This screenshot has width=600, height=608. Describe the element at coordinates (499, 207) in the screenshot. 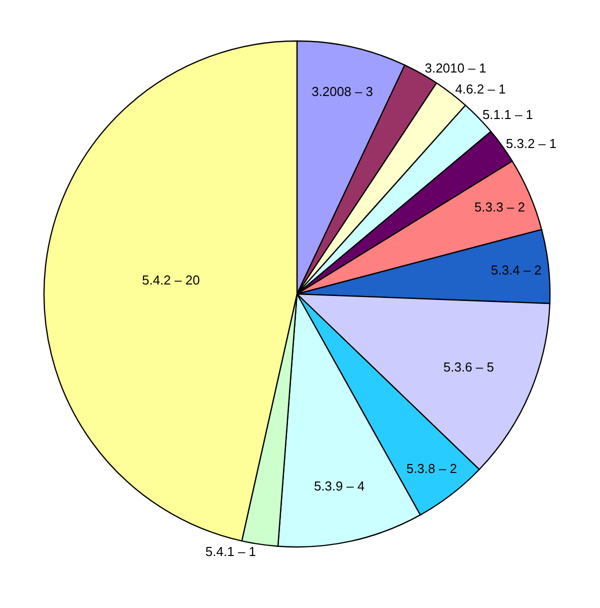

I see `slice-label: 5.3.3 – 2` at that location.